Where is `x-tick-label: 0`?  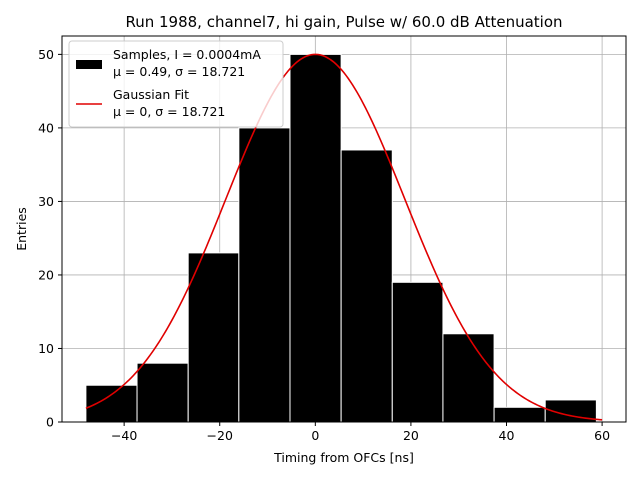
x-tick-label: 0 is located at coordinates (315, 435).